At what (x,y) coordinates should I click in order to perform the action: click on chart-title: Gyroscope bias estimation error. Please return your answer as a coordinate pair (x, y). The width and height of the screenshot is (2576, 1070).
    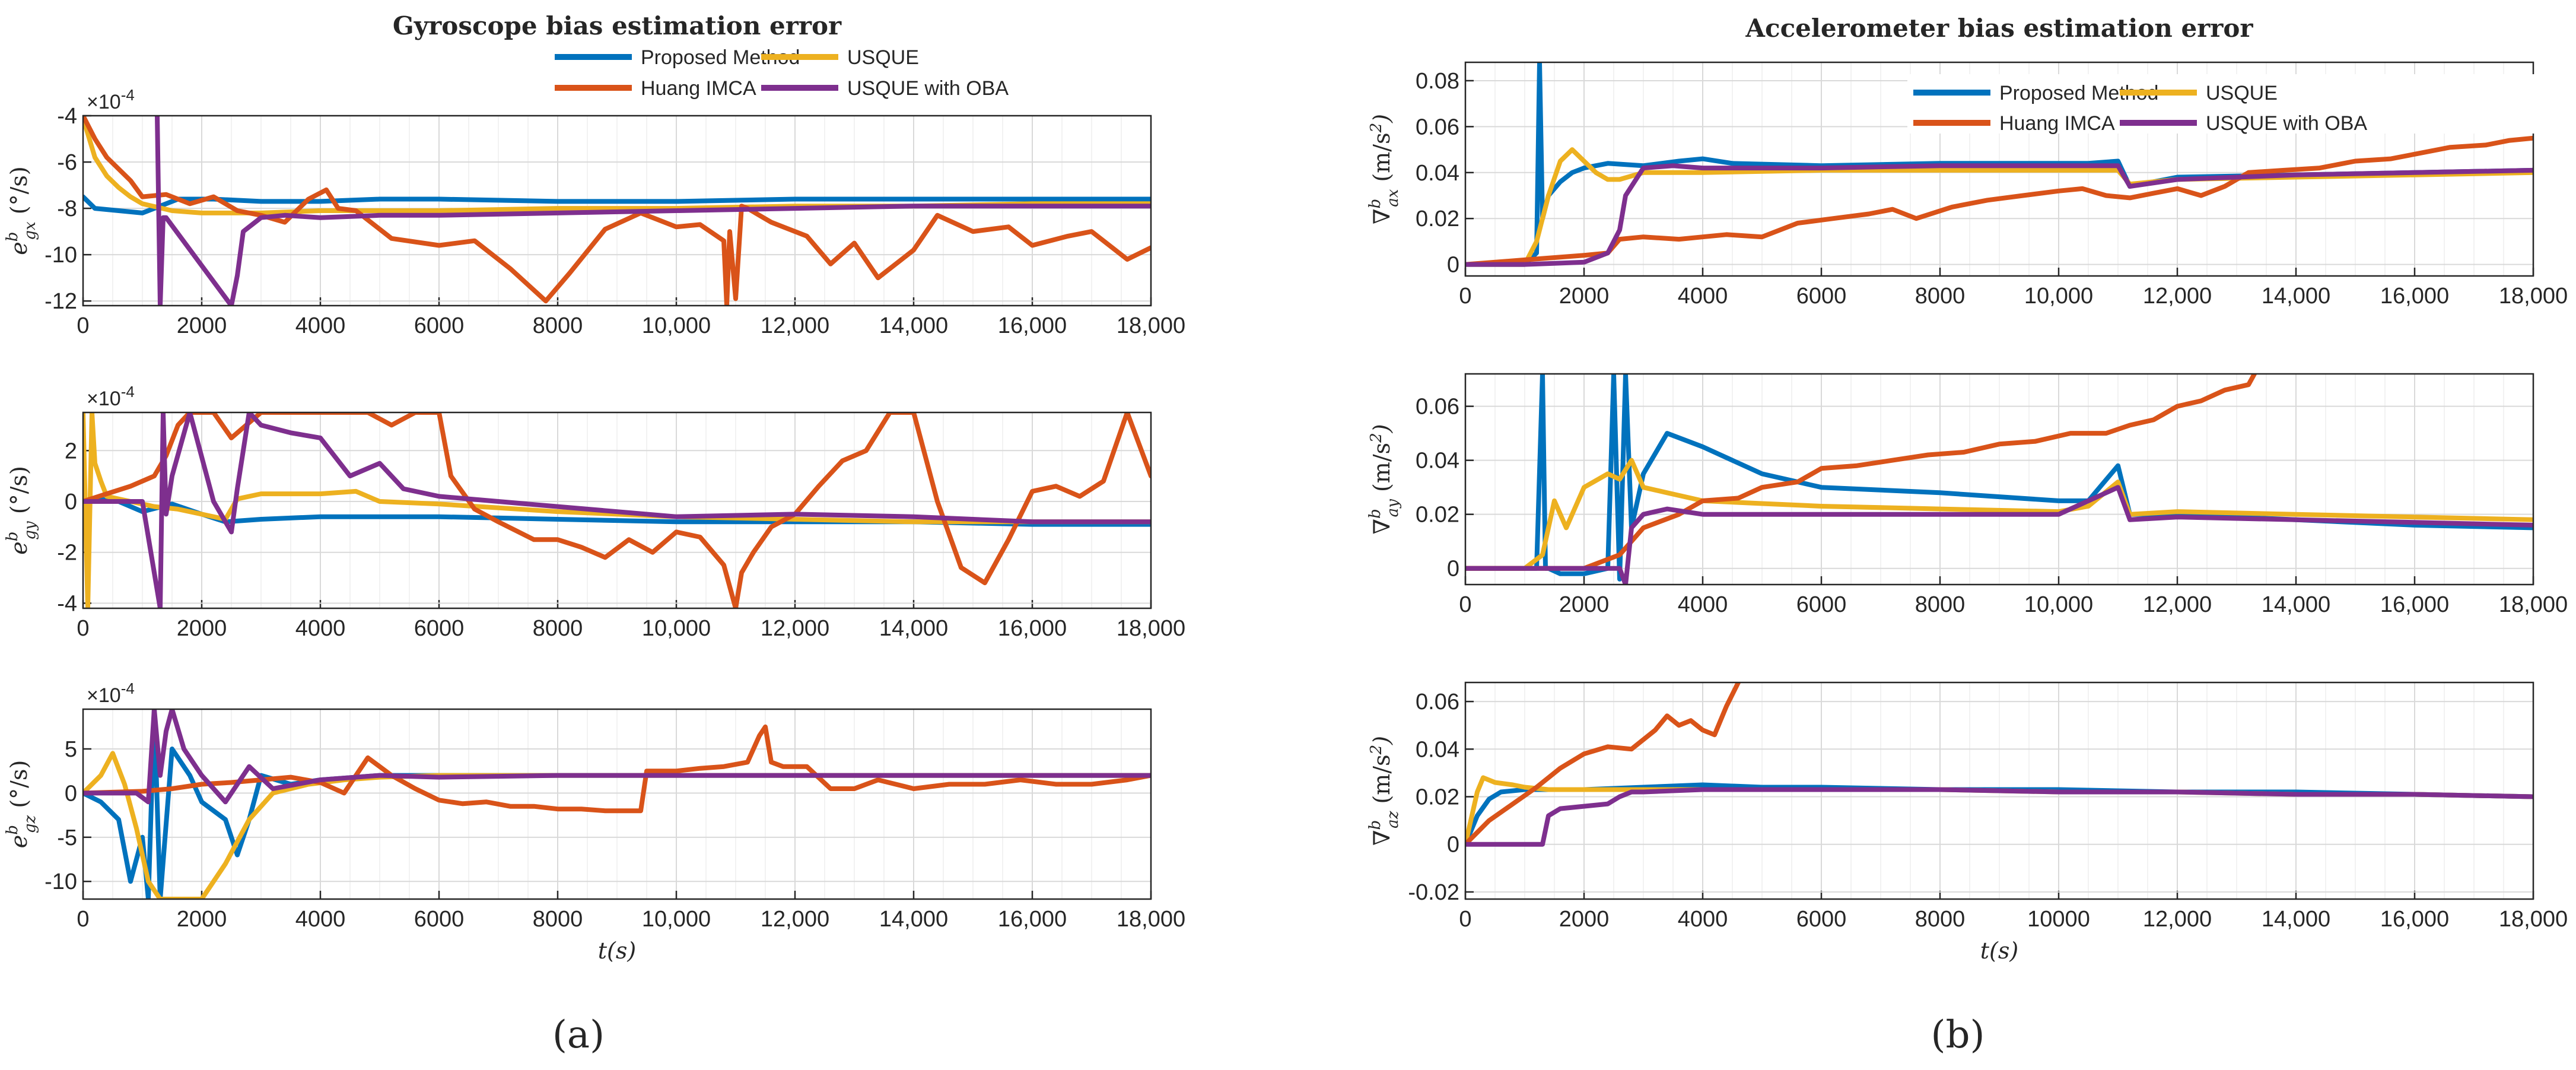
    Looking at the image, I should click on (617, 26).